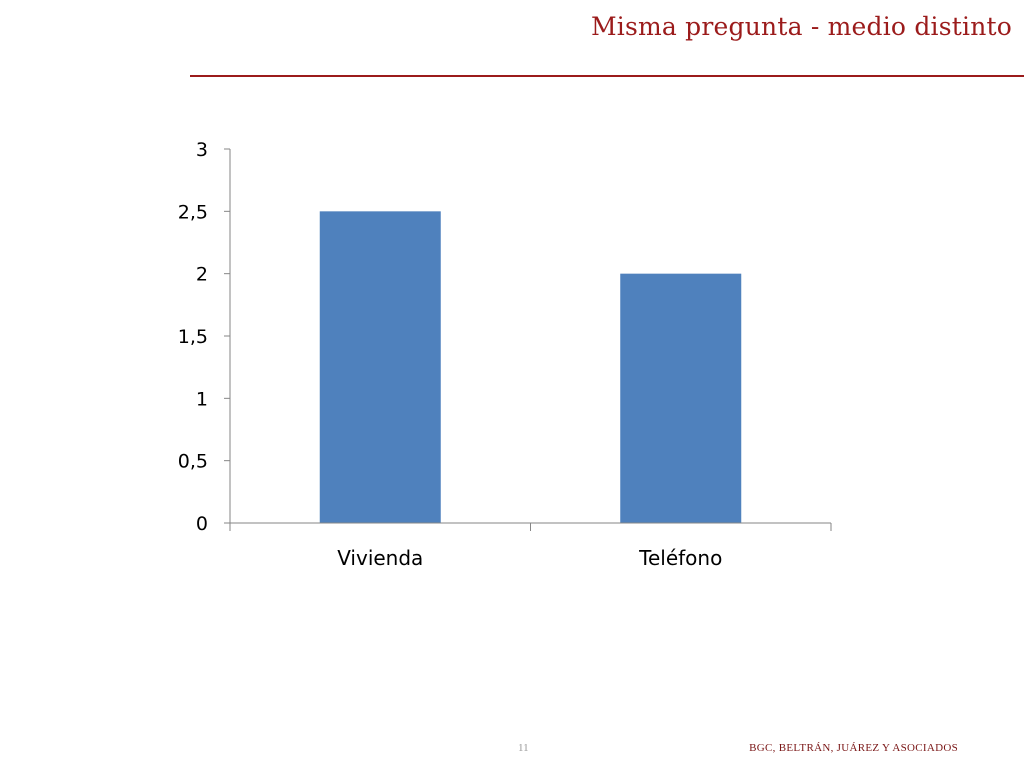  What do you see at coordinates (202, 524) in the screenshot?
I see `y-tick-label: 0` at bounding box center [202, 524].